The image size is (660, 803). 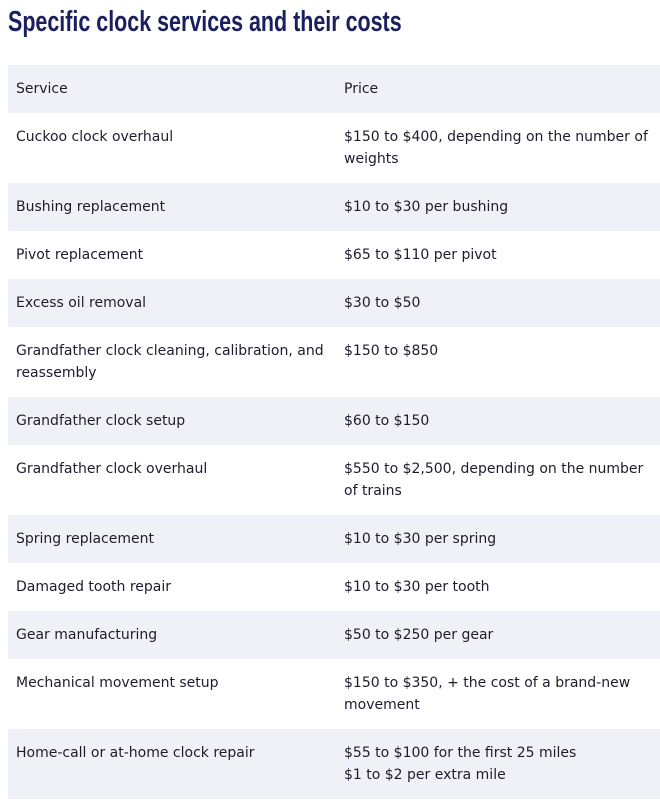 What do you see at coordinates (94, 587) in the screenshot?
I see `service-cell: Damaged tooth repair` at bounding box center [94, 587].